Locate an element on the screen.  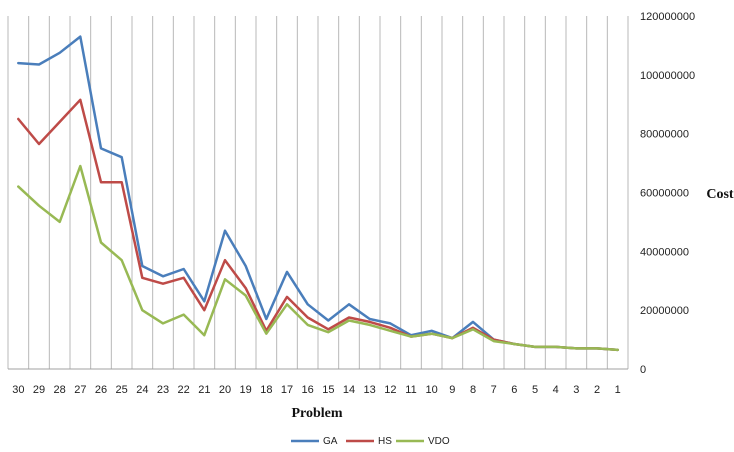
y-tick-label: 60000000 is located at coordinates (664, 194).